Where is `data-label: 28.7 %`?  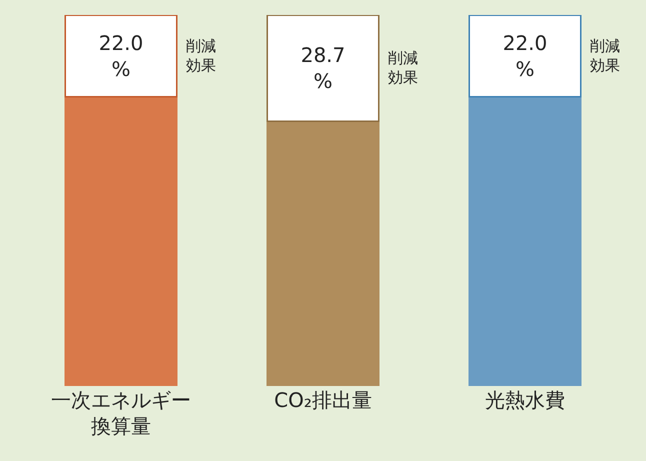 data-label: 28.7 % is located at coordinates (323, 68).